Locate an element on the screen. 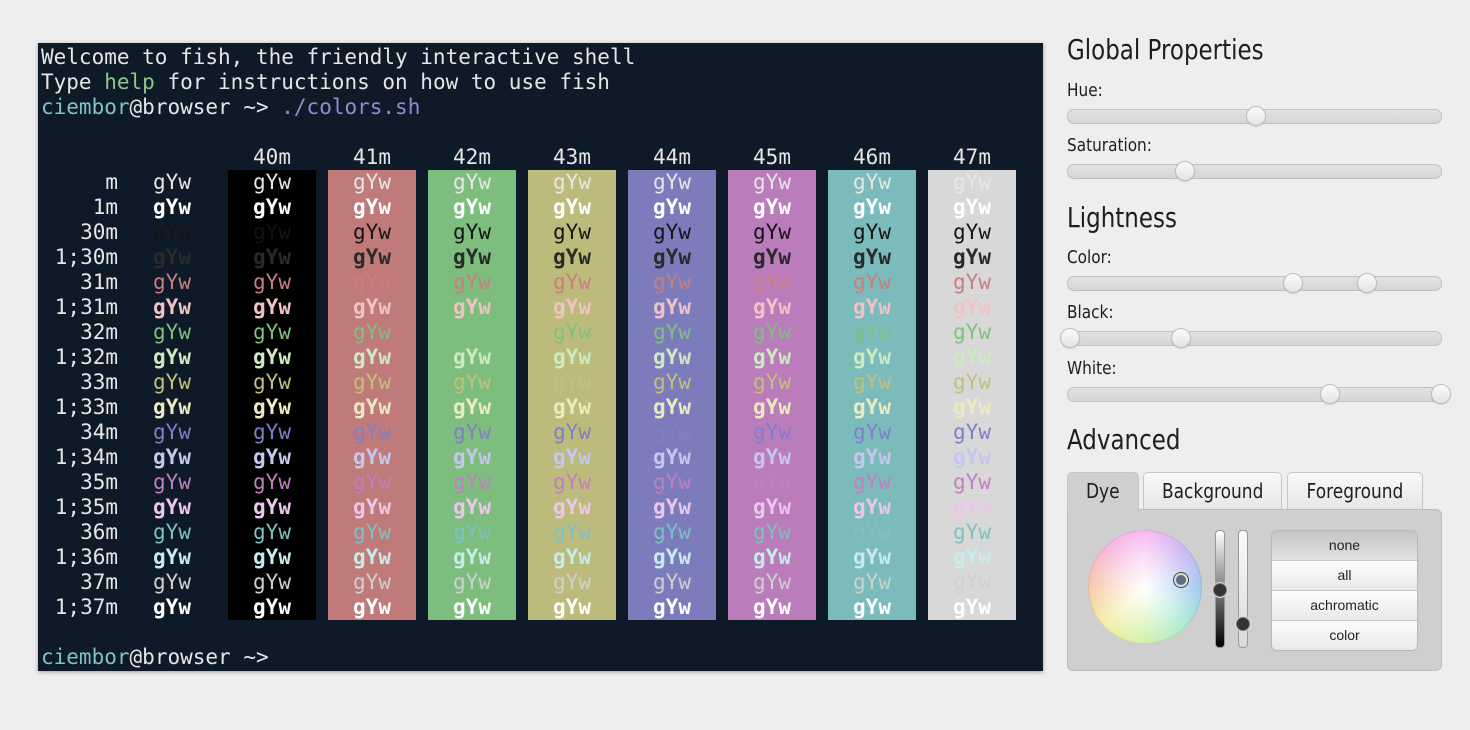 This screenshot has width=1470, height=730. command-line: ciembor@browser ~> ./colors.sh is located at coordinates (230, 107).